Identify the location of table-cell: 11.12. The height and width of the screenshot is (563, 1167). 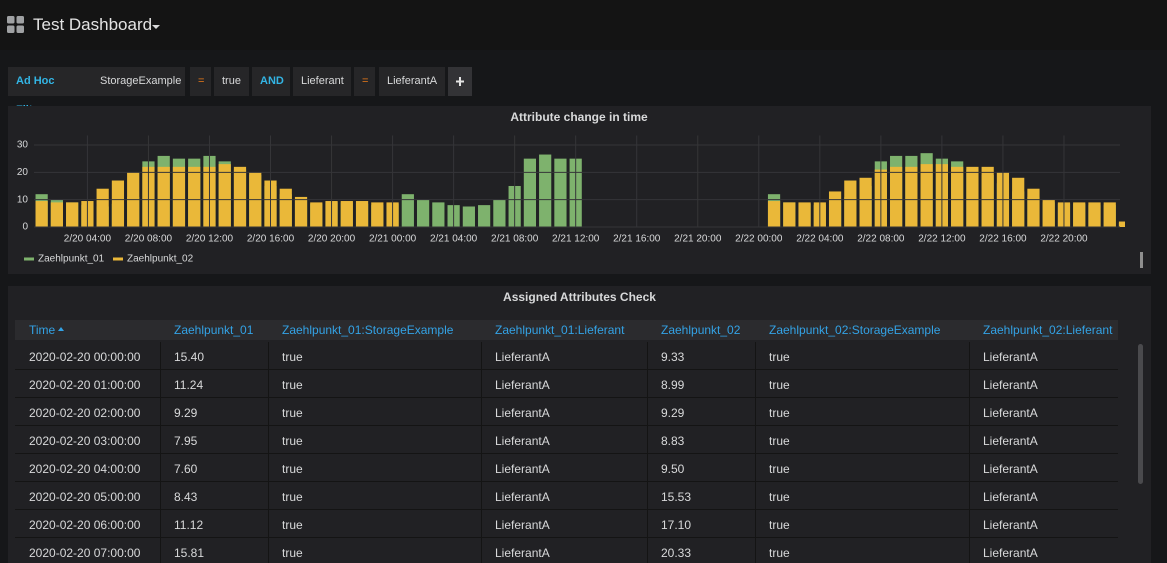
(188, 525).